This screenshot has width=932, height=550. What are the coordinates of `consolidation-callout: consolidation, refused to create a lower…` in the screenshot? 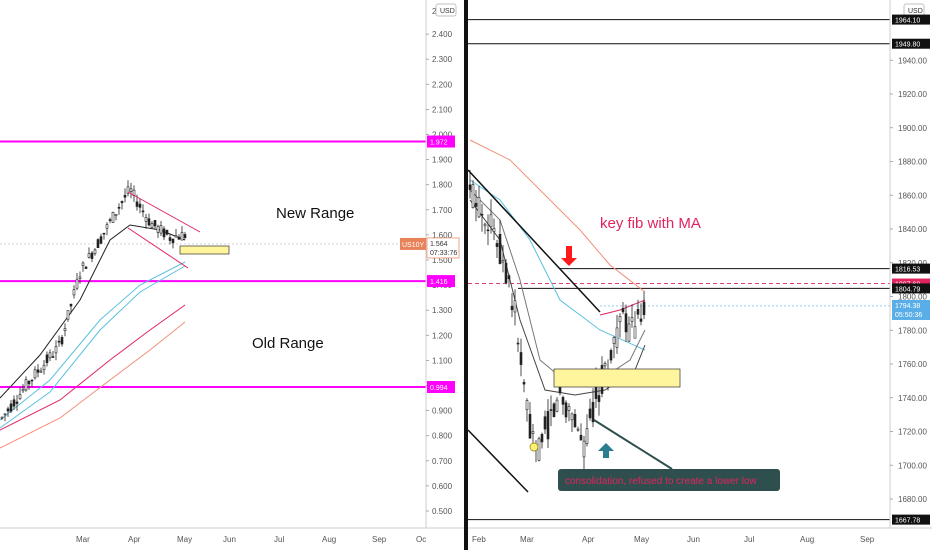 It's located at (669, 480).